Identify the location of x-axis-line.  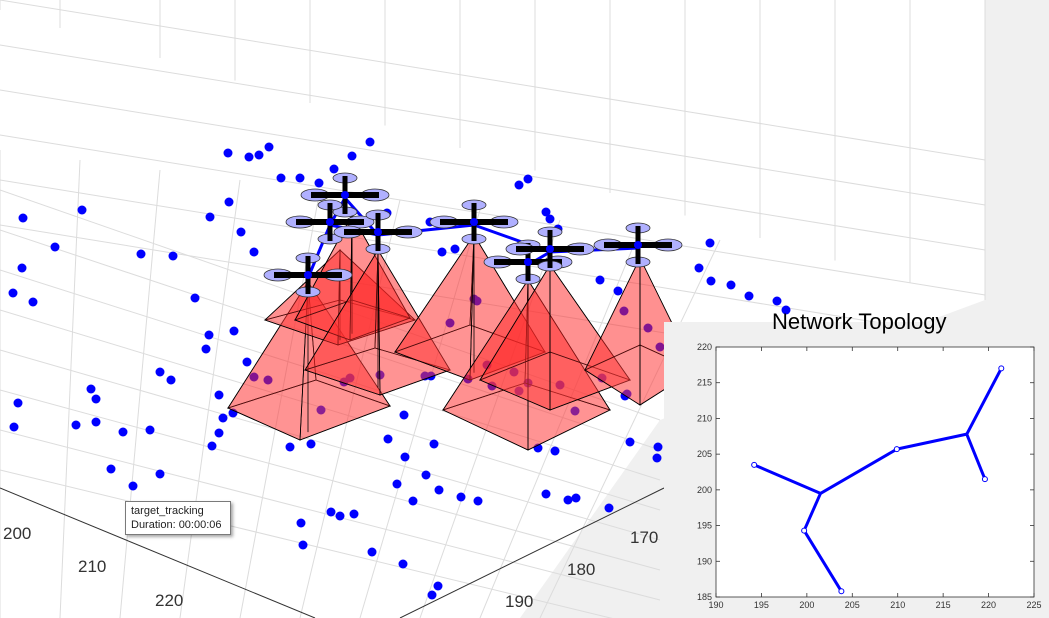
(158, 552).